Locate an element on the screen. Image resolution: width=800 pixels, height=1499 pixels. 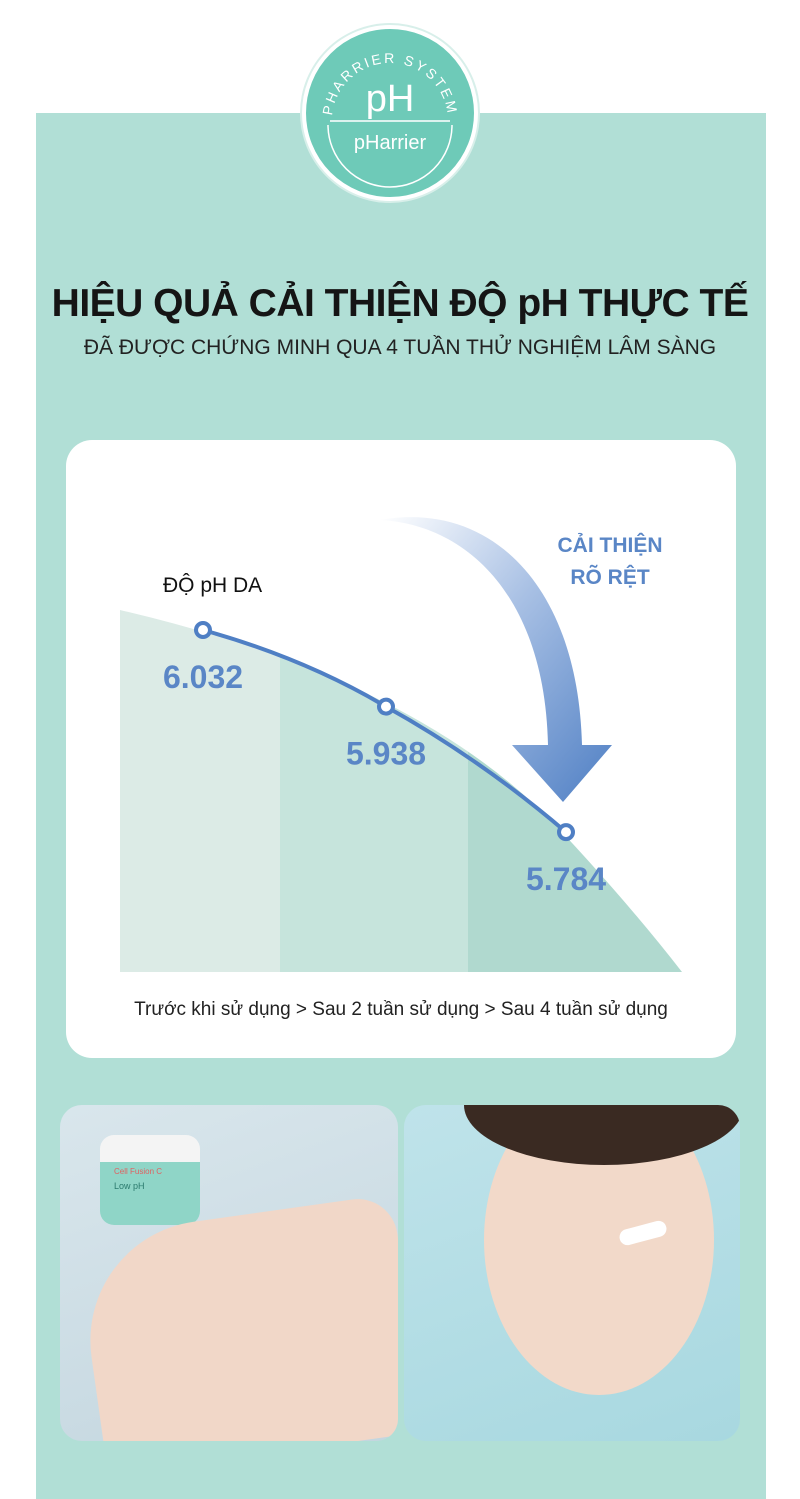
svg-text: pHarrier is located at coordinates (390, 143).